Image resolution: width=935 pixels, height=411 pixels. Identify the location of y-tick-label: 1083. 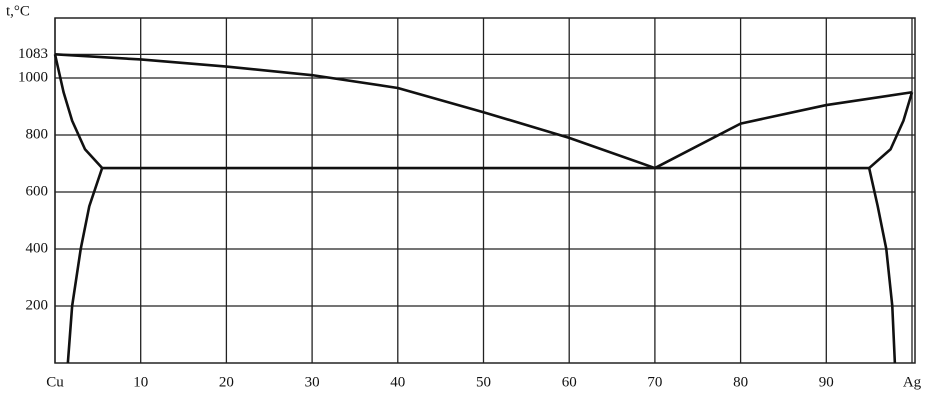
(33, 54).